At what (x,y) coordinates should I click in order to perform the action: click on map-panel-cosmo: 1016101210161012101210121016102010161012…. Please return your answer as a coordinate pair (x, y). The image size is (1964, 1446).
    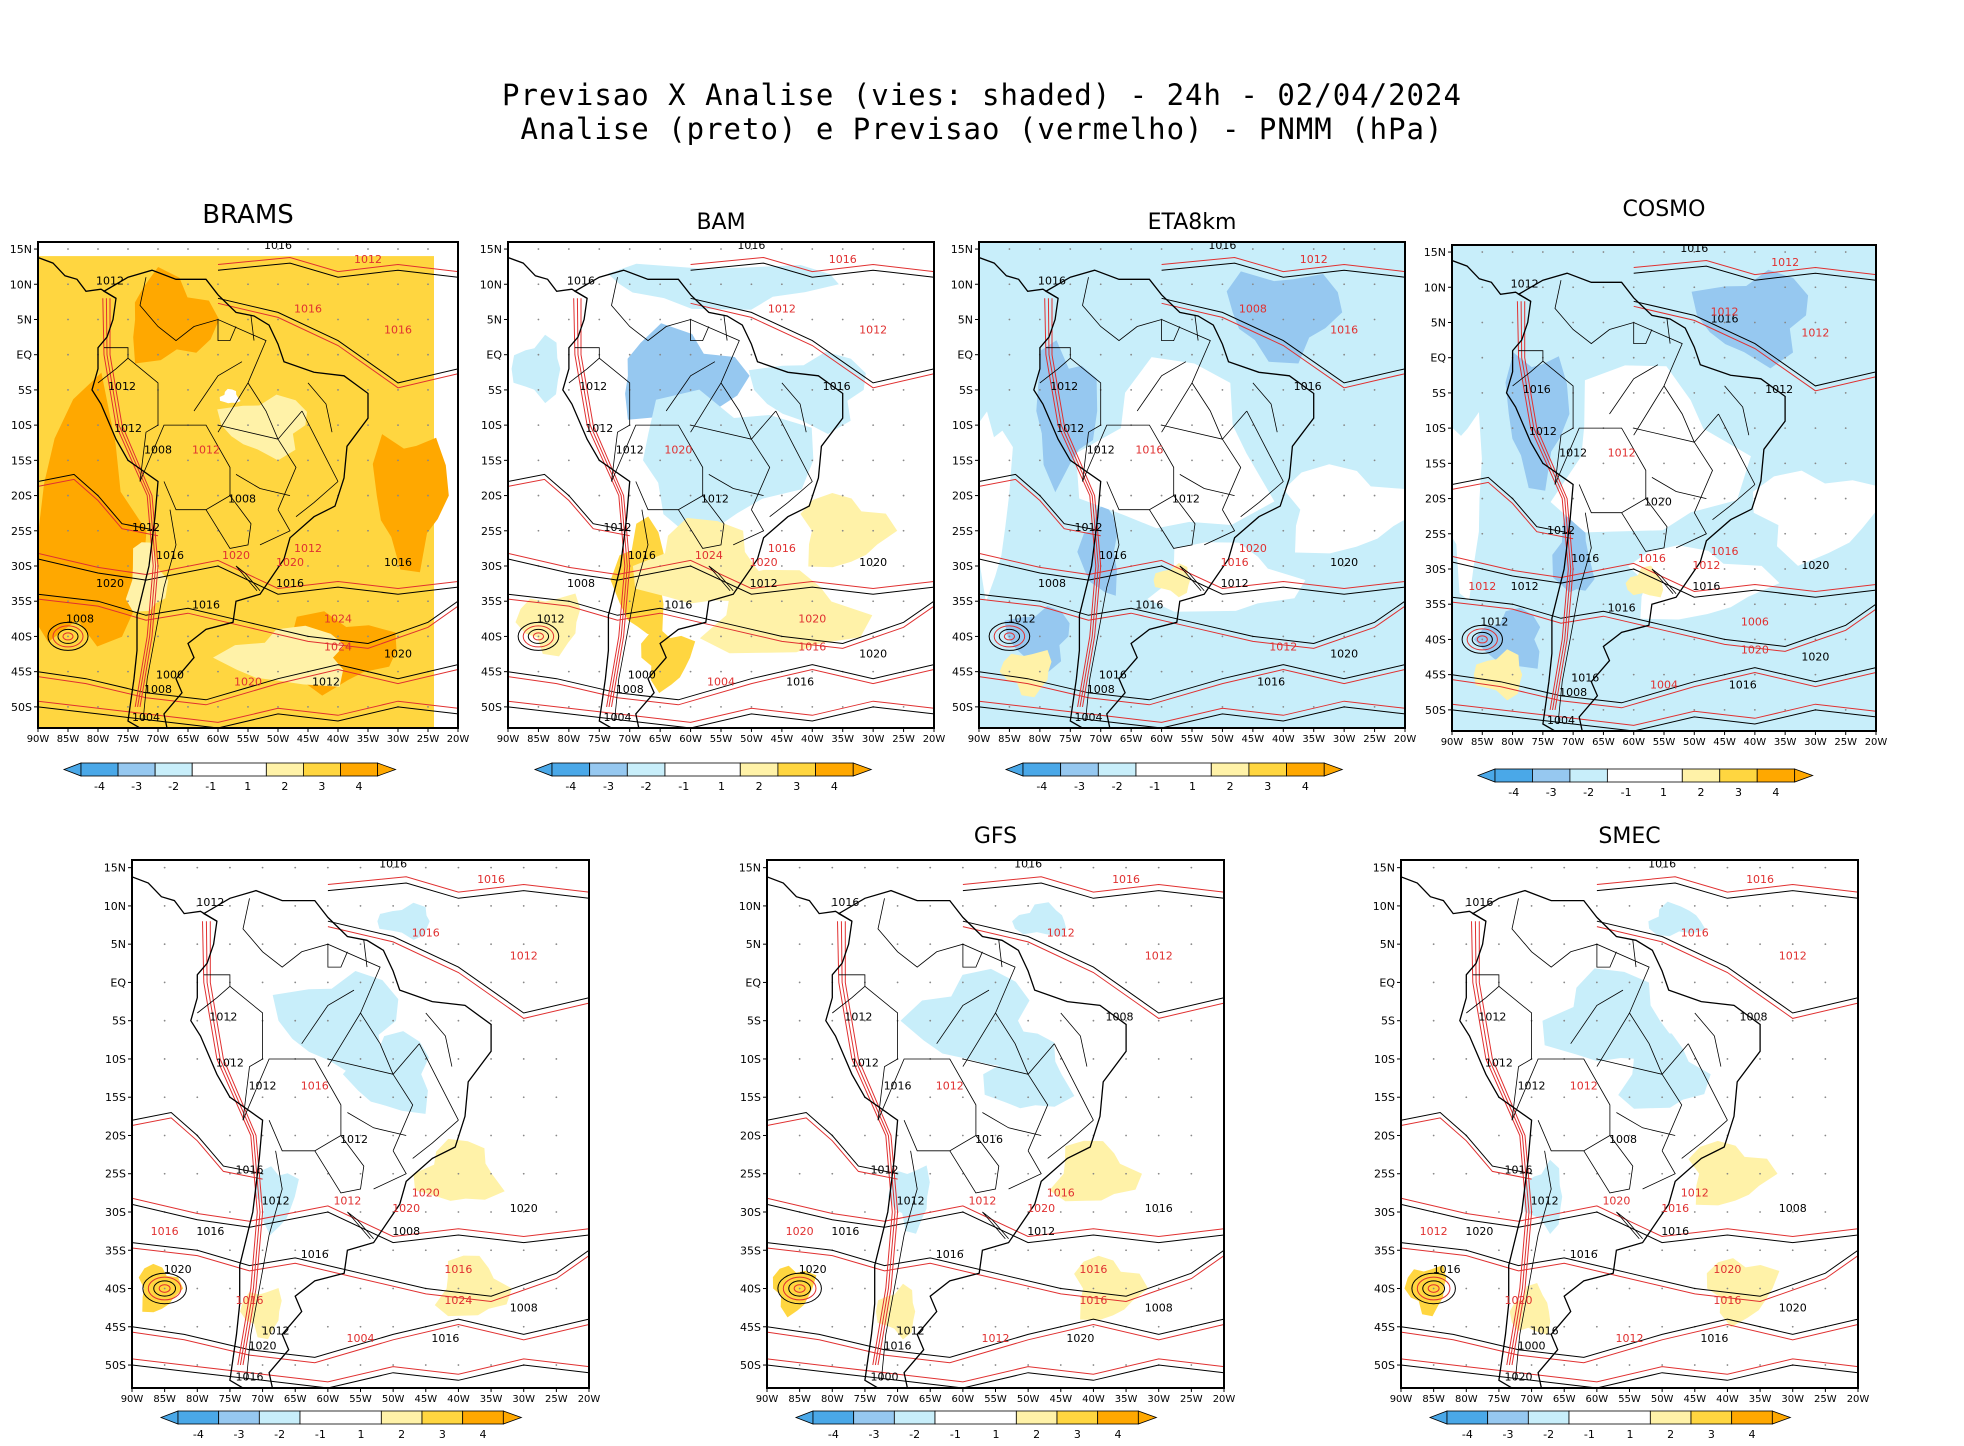
    Looking at the image, I should click on (1655, 496).